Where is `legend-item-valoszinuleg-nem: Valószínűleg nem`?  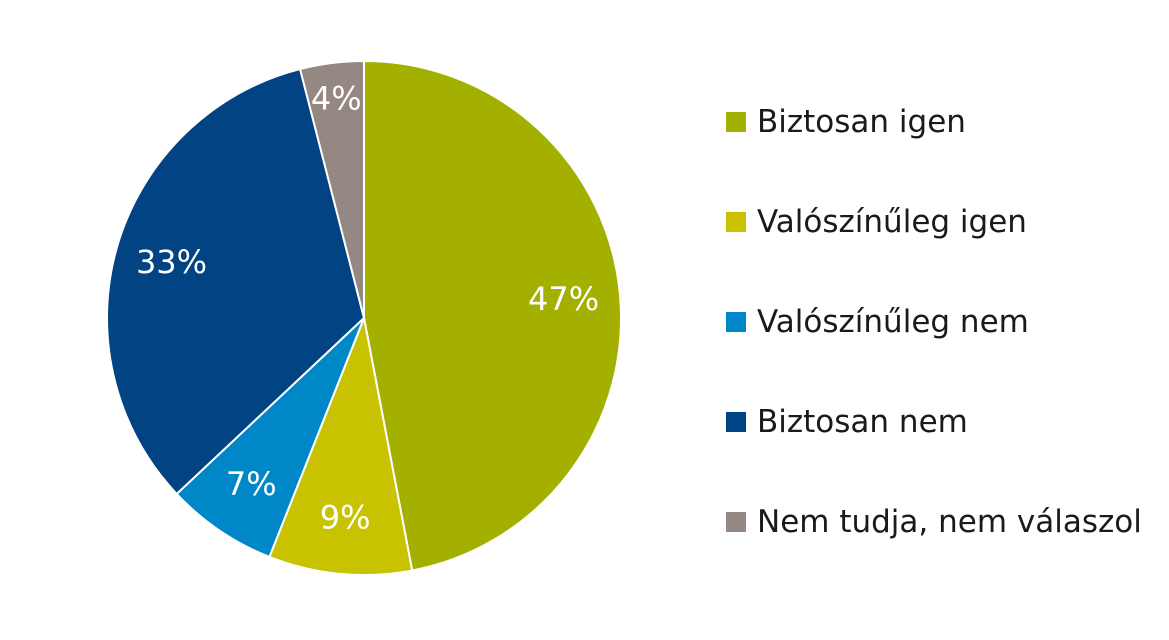 legend-item-valoszinuleg-nem: Valószínűleg nem is located at coordinates (877, 322).